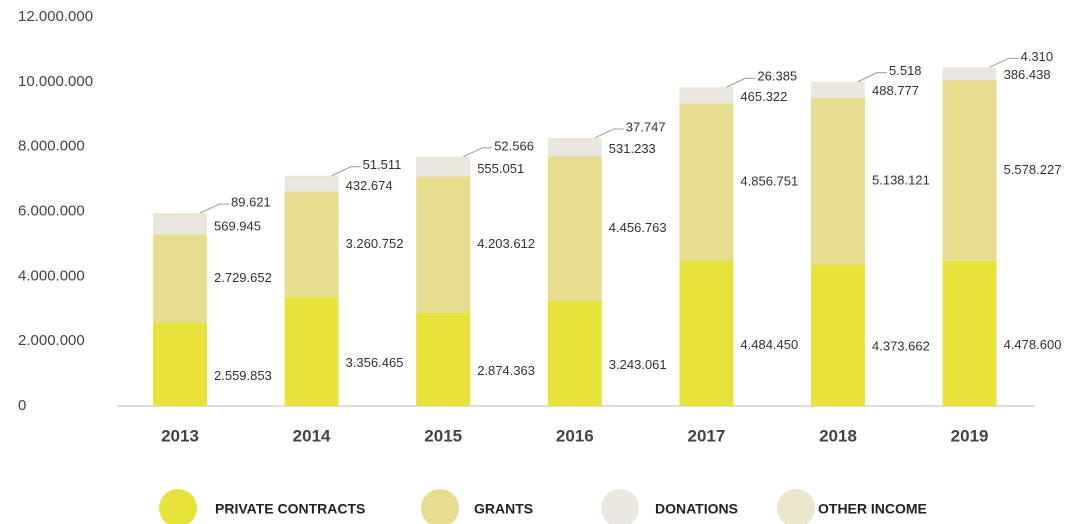  I want to click on value-label: 51.511, so click(382, 164).